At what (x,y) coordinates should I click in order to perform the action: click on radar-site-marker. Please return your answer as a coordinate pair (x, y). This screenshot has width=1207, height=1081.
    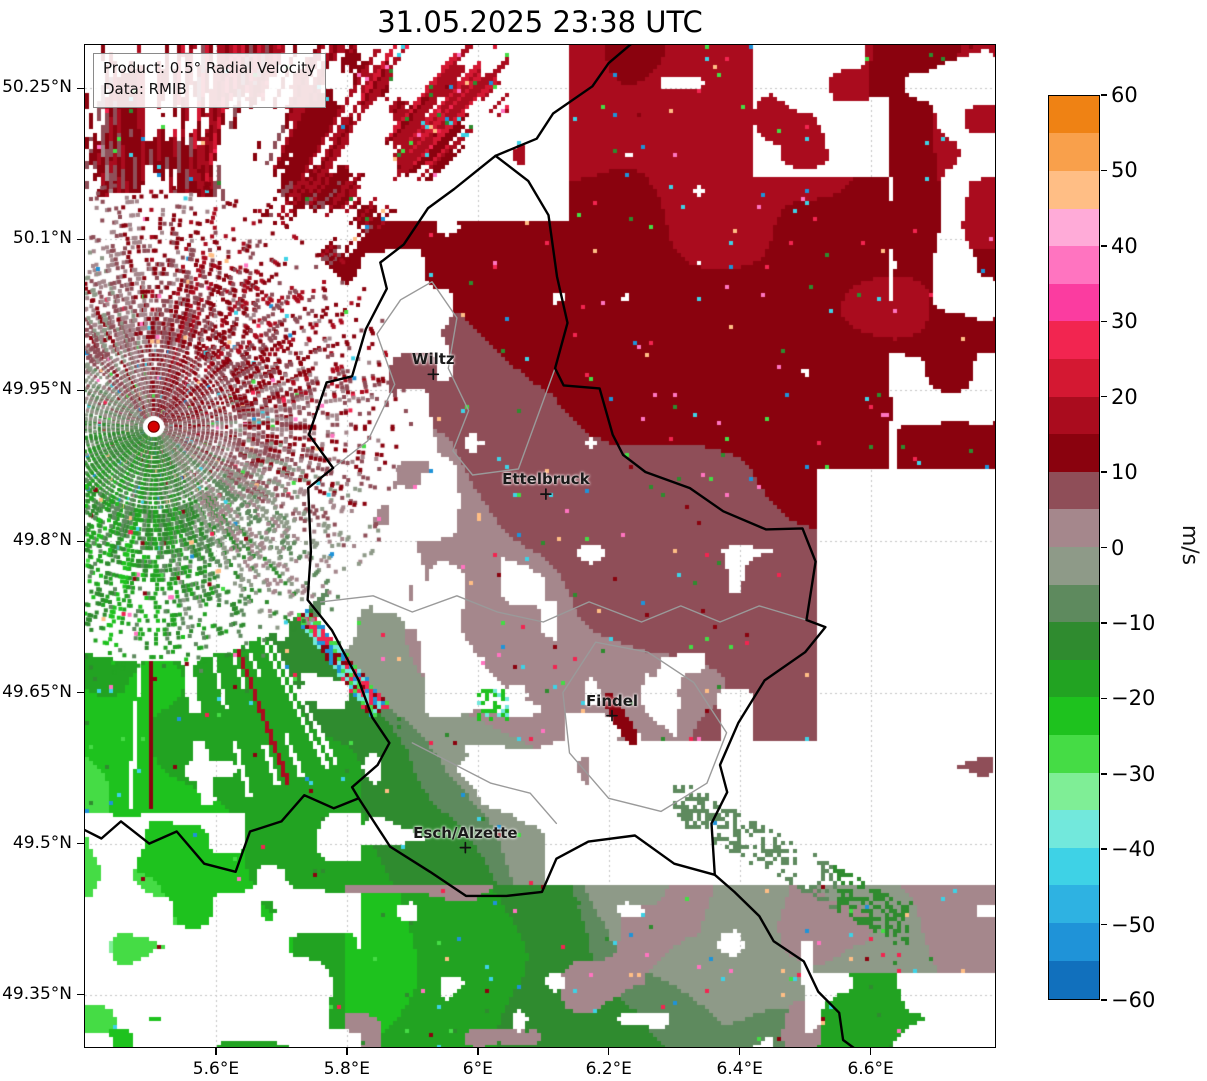
    Looking at the image, I should click on (153, 426).